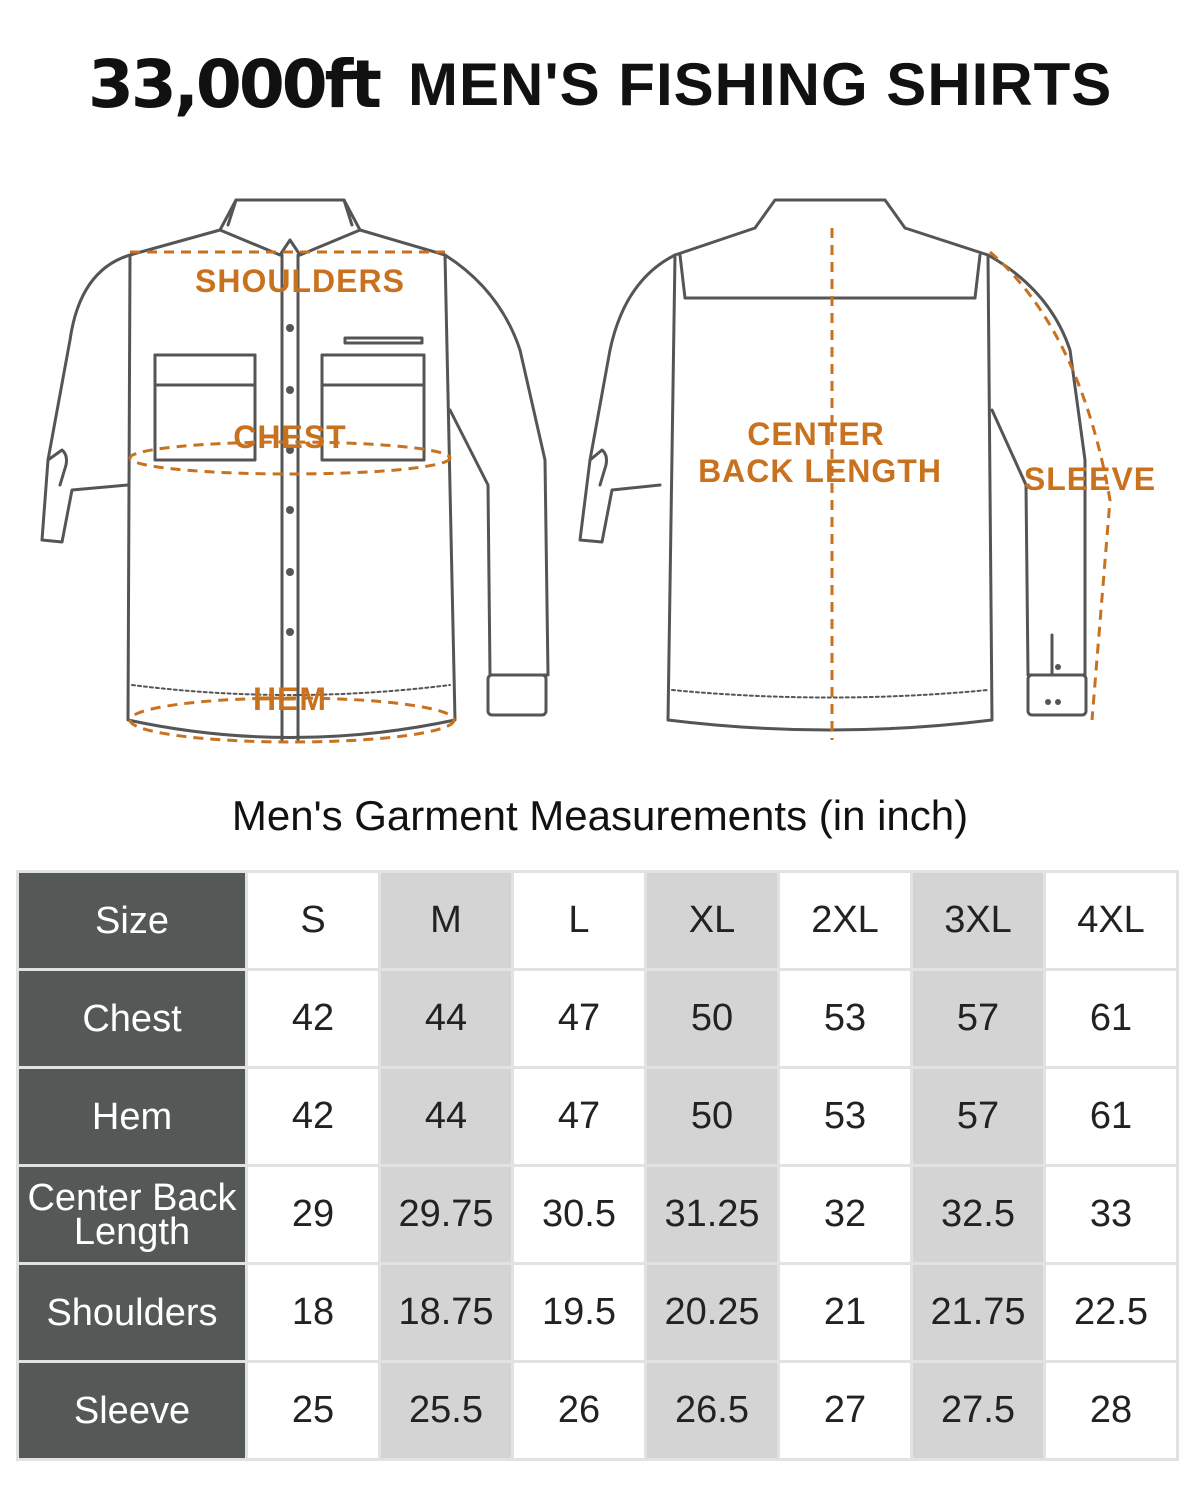  What do you see at coordinates (132, 1018) in the screenshot?
I see `row-label-cell: Chest` at bounding box center [132, 1018].